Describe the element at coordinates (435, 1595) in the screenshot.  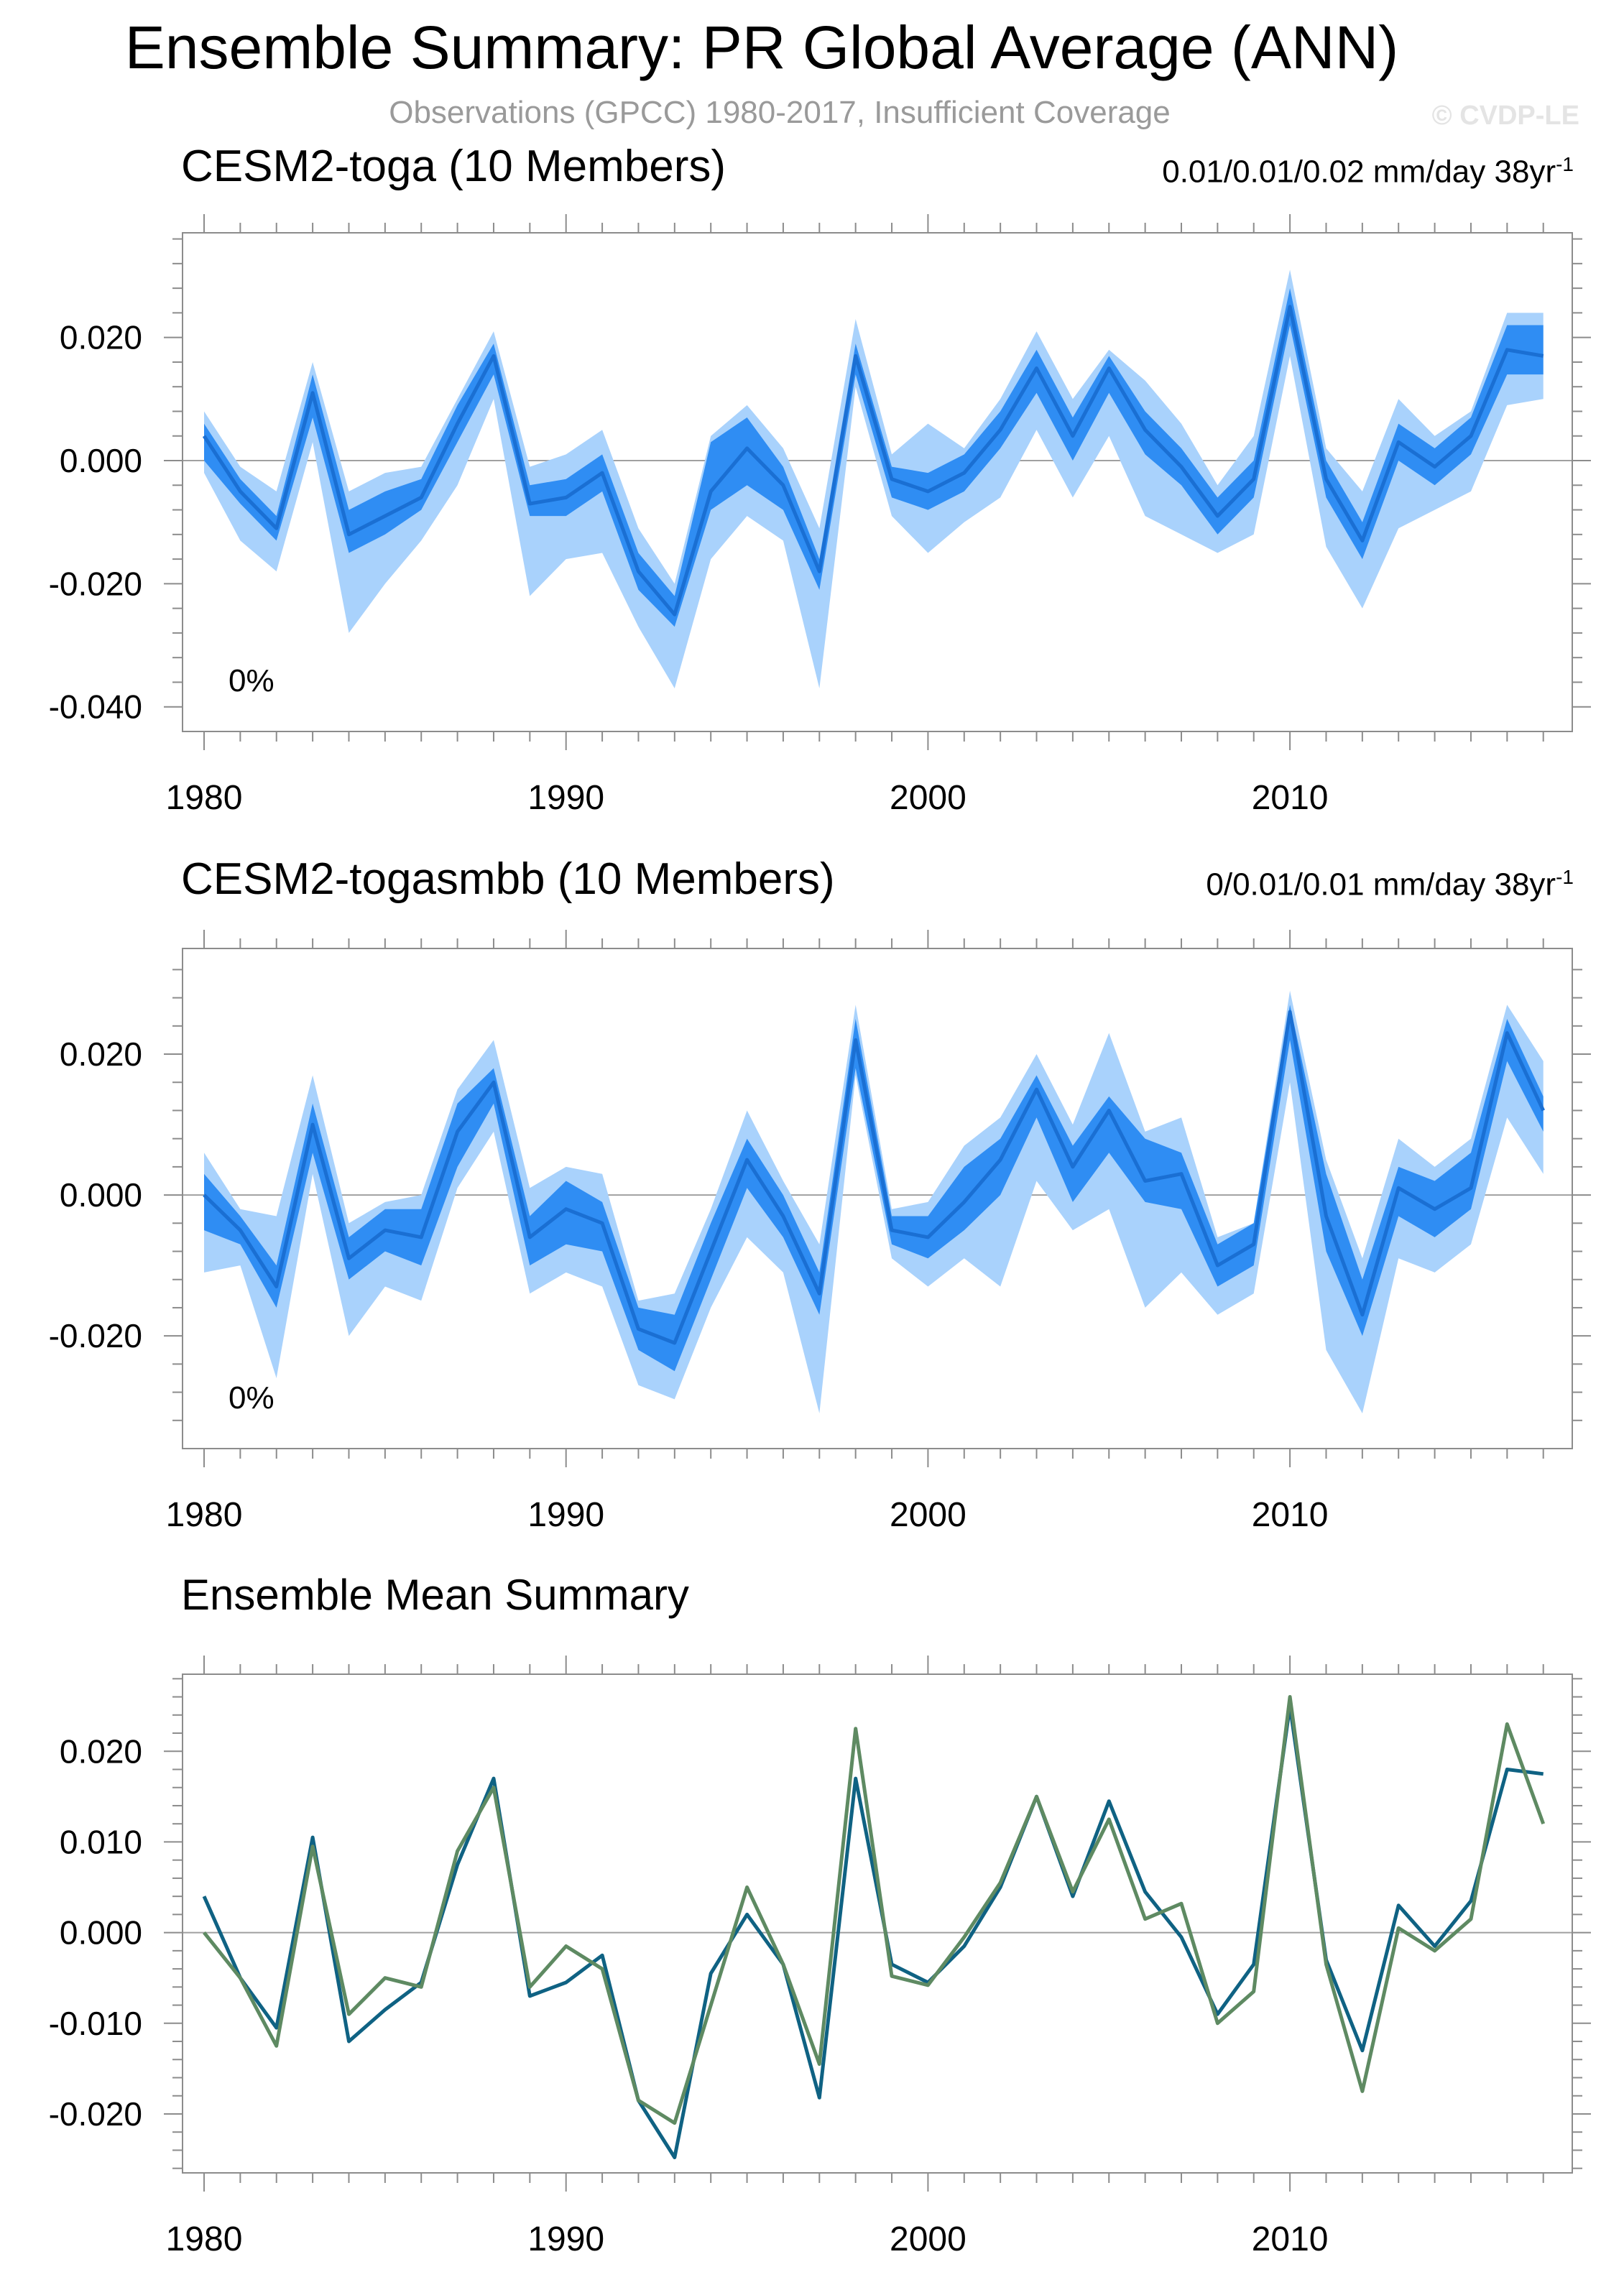
I see `panel3-title: Ensemble Mean Summary` at that location.